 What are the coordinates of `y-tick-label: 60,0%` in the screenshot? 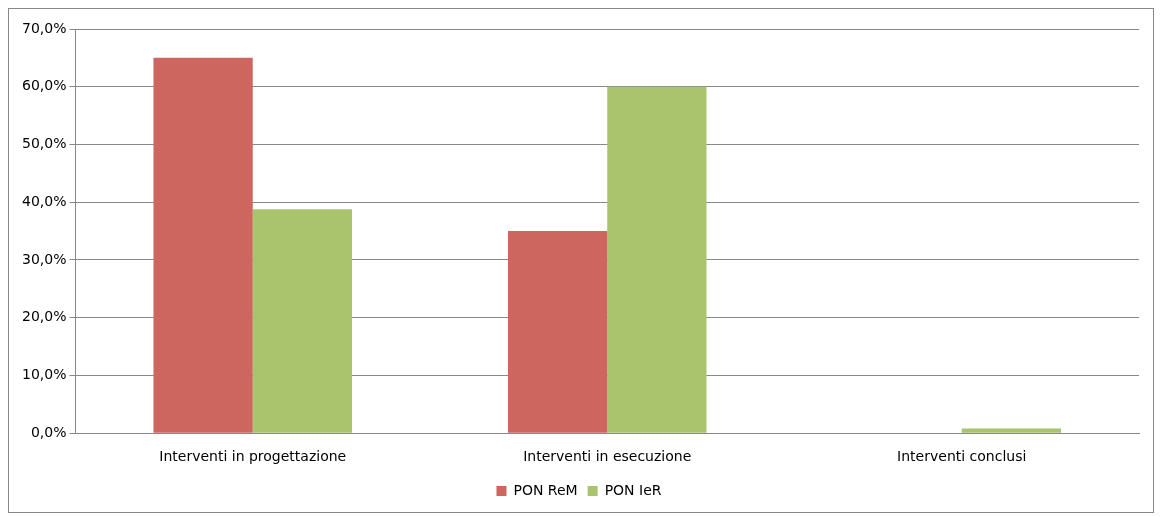 It's located at (44, 85).